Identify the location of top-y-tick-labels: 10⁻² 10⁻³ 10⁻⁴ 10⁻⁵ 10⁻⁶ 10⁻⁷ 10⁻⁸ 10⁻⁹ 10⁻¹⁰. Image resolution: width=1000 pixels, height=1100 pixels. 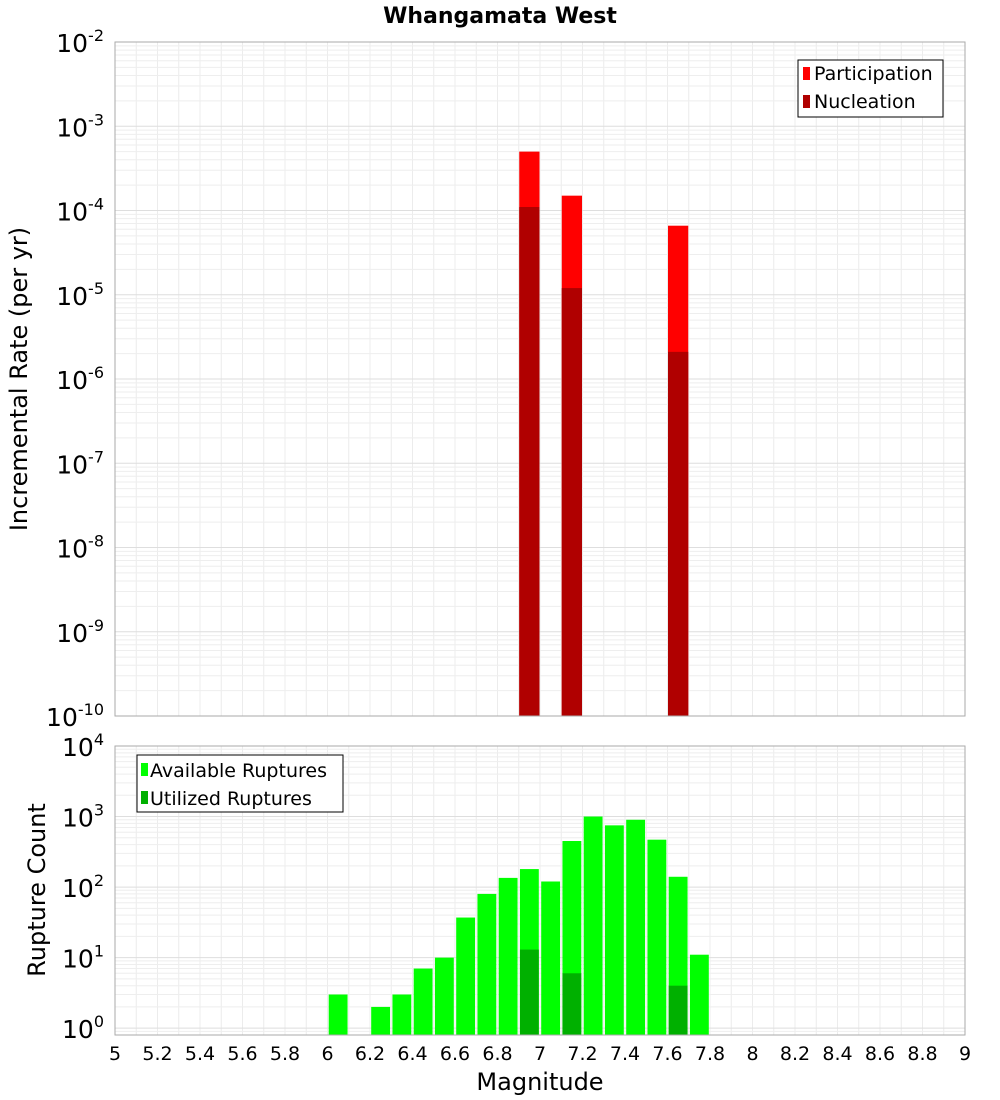
(75, 379).